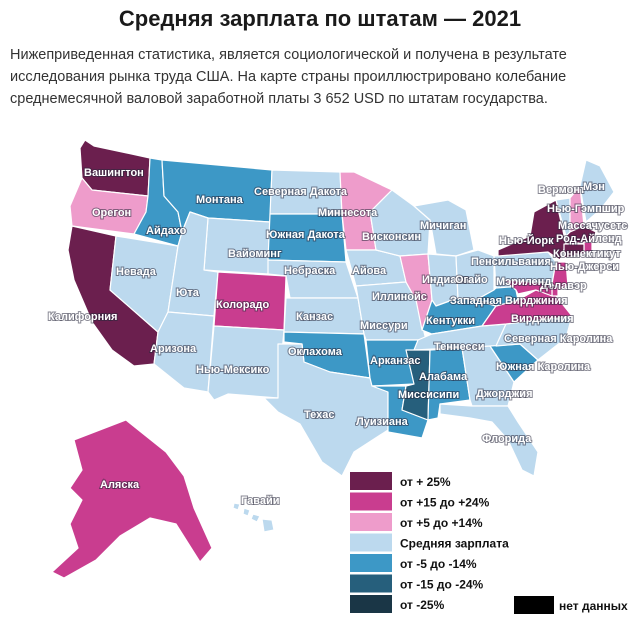  Describe the element at coordinates (454, 544) in the screenshot. I see `legend-label-avg: Средняя зарплата` at that location.